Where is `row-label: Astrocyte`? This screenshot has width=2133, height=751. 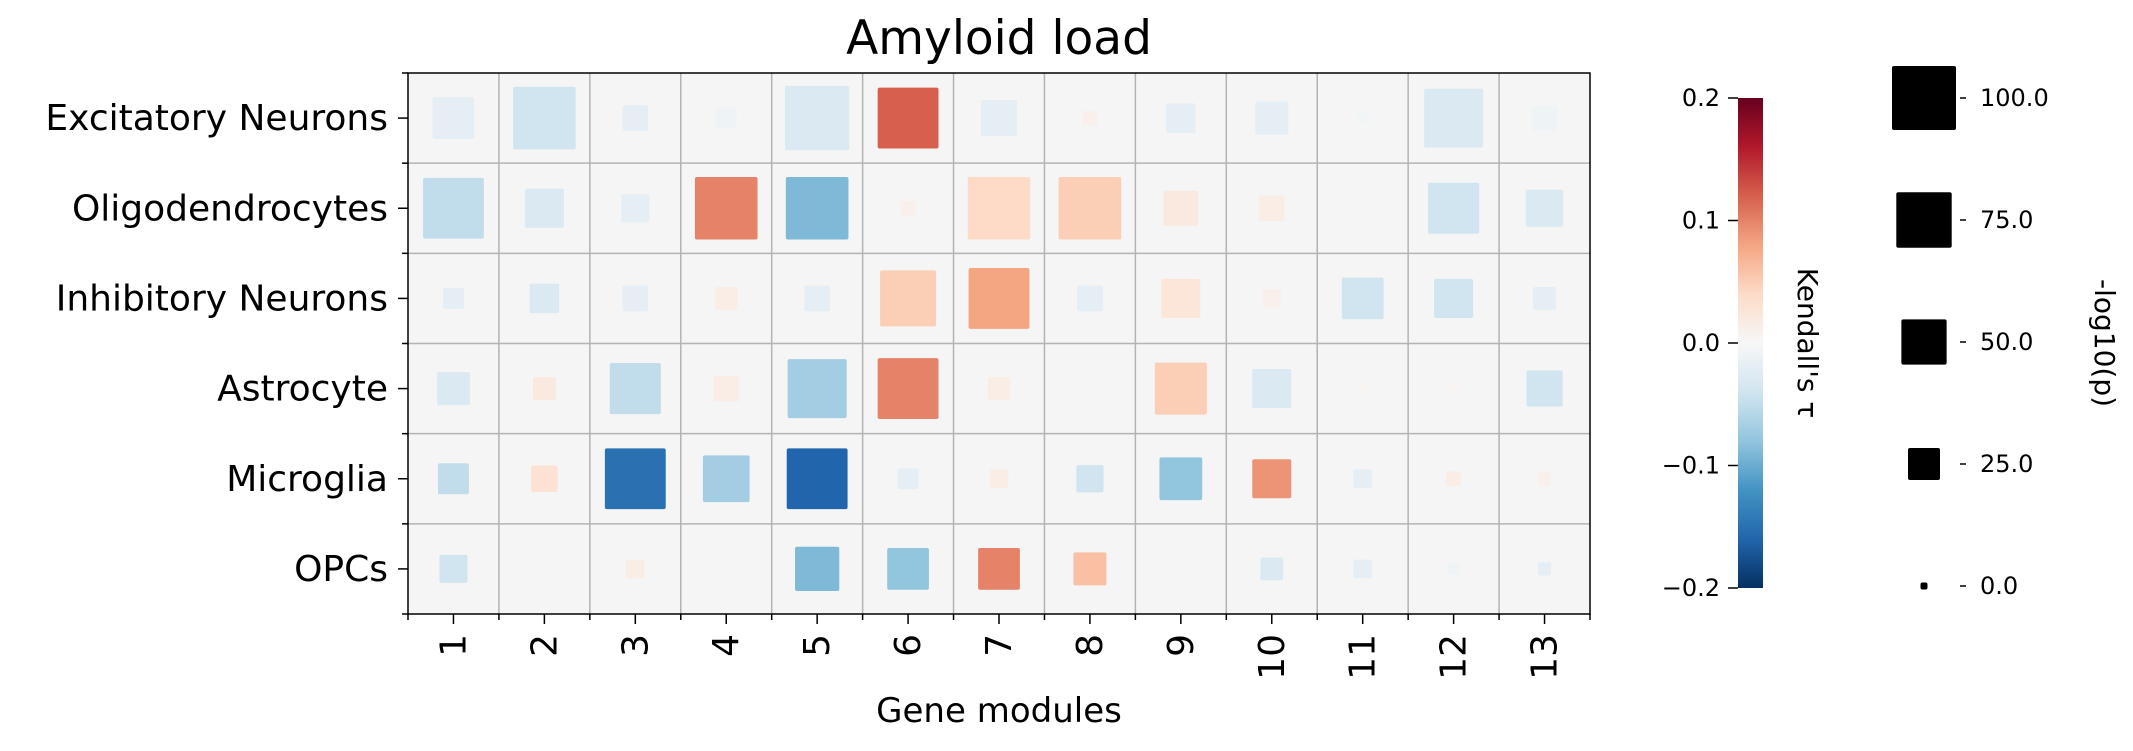 row-label: Astrocyte is located at coordinates (302, 389).